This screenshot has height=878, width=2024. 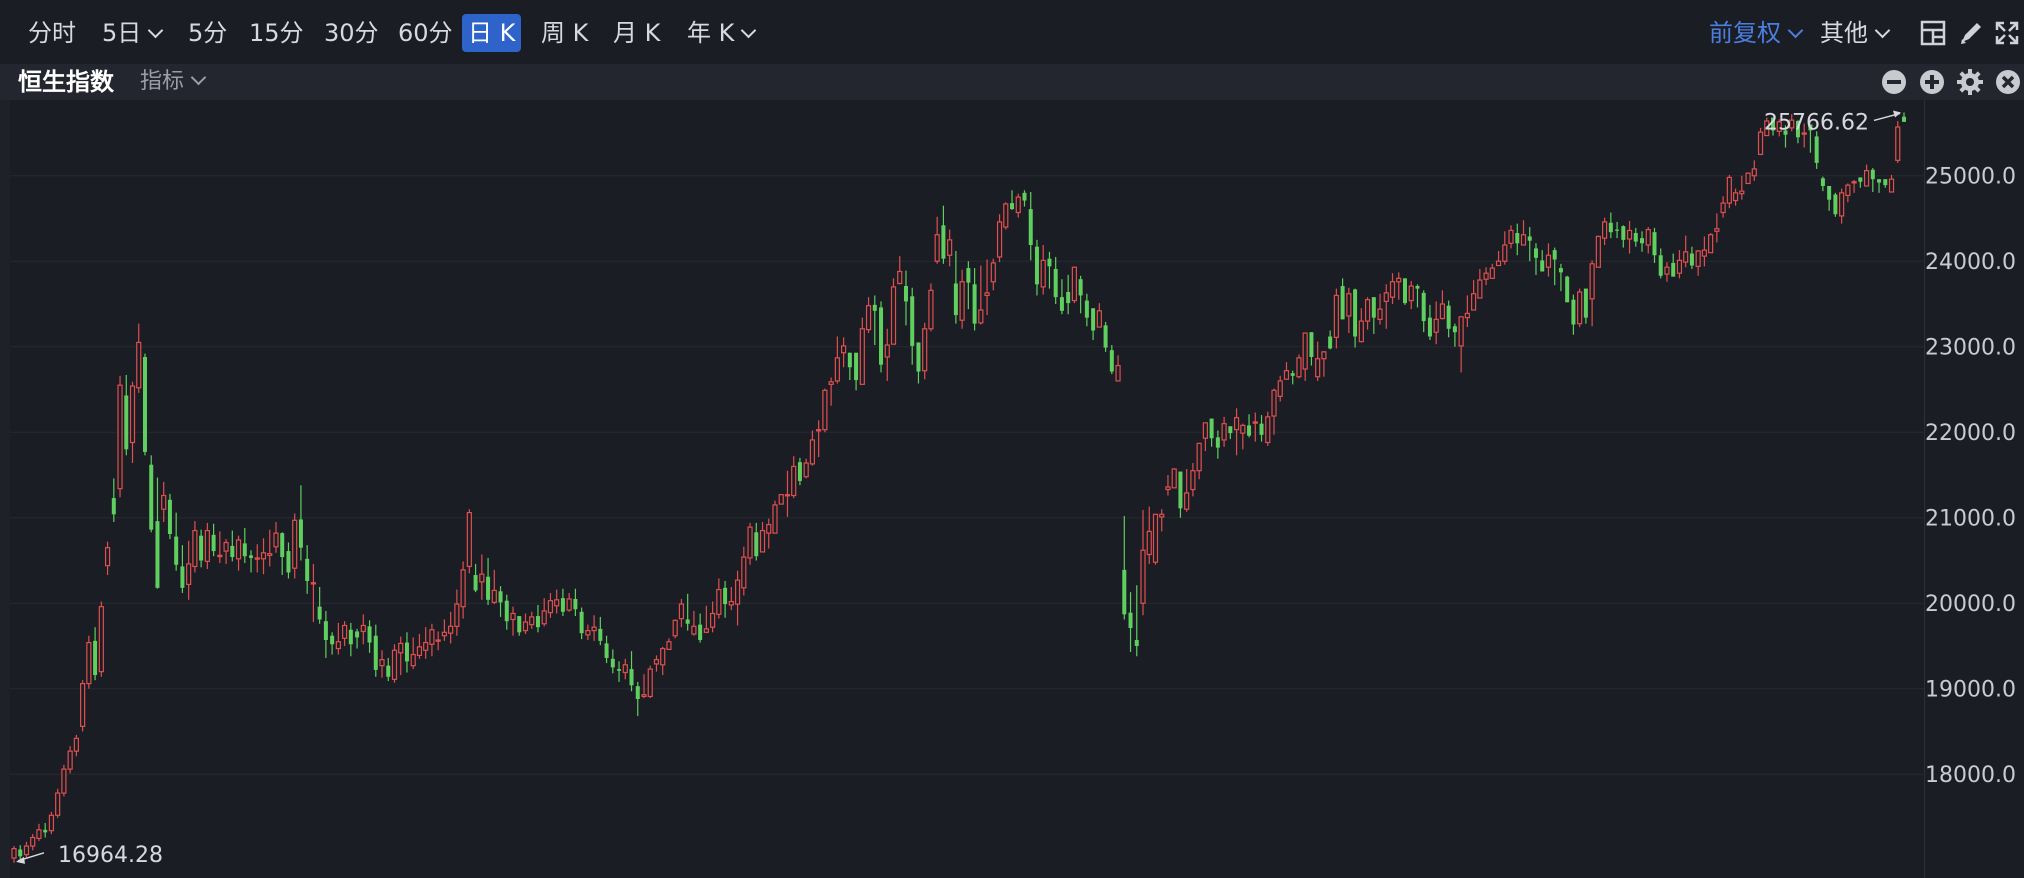 What do you see at coordinates (52, 33) in the screenshot?
I see `timeframe-fenshi: 分时` at bounding box center [52, 33].